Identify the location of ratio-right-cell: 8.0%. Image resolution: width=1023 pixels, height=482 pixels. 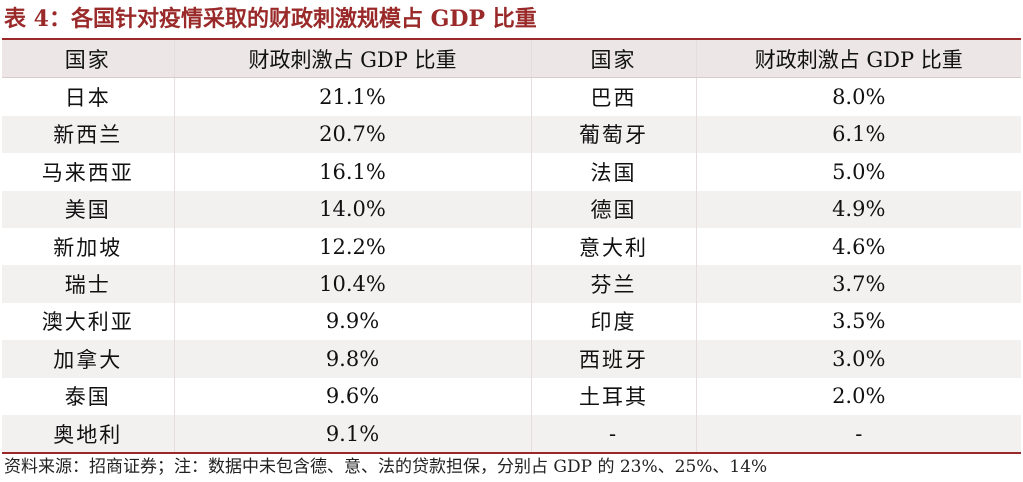
(858, 96).